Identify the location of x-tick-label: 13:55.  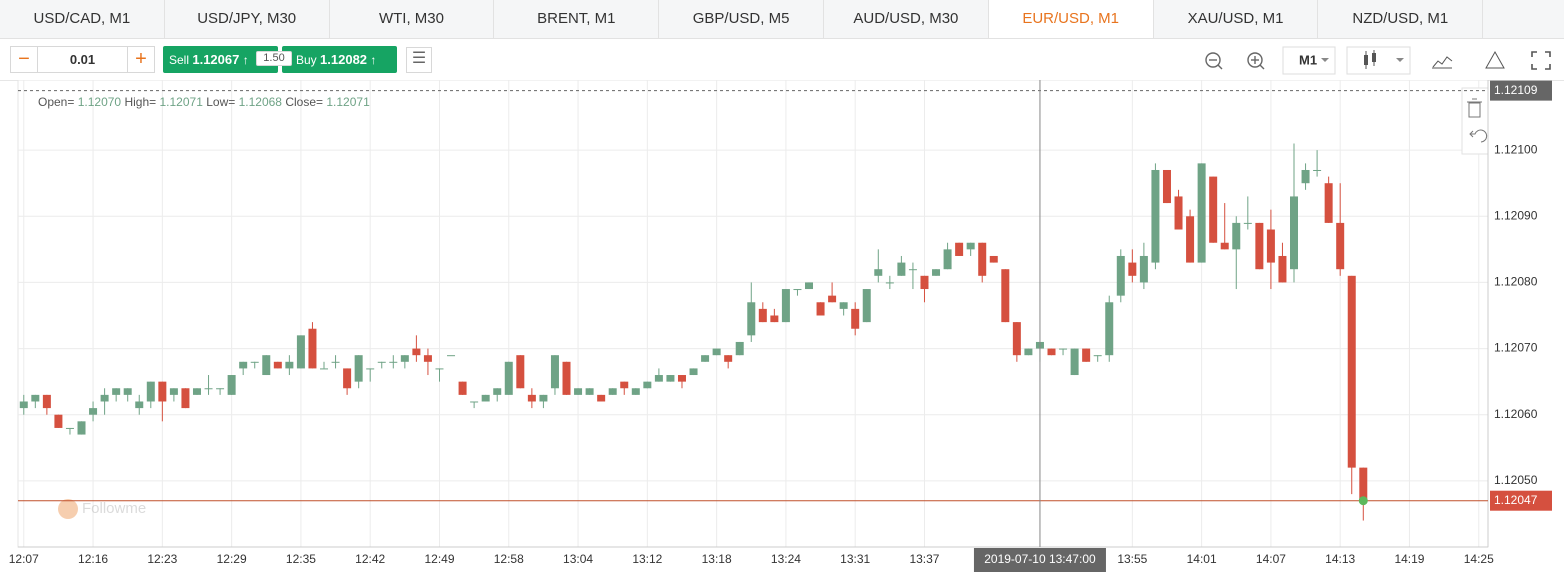
(1132, 559).